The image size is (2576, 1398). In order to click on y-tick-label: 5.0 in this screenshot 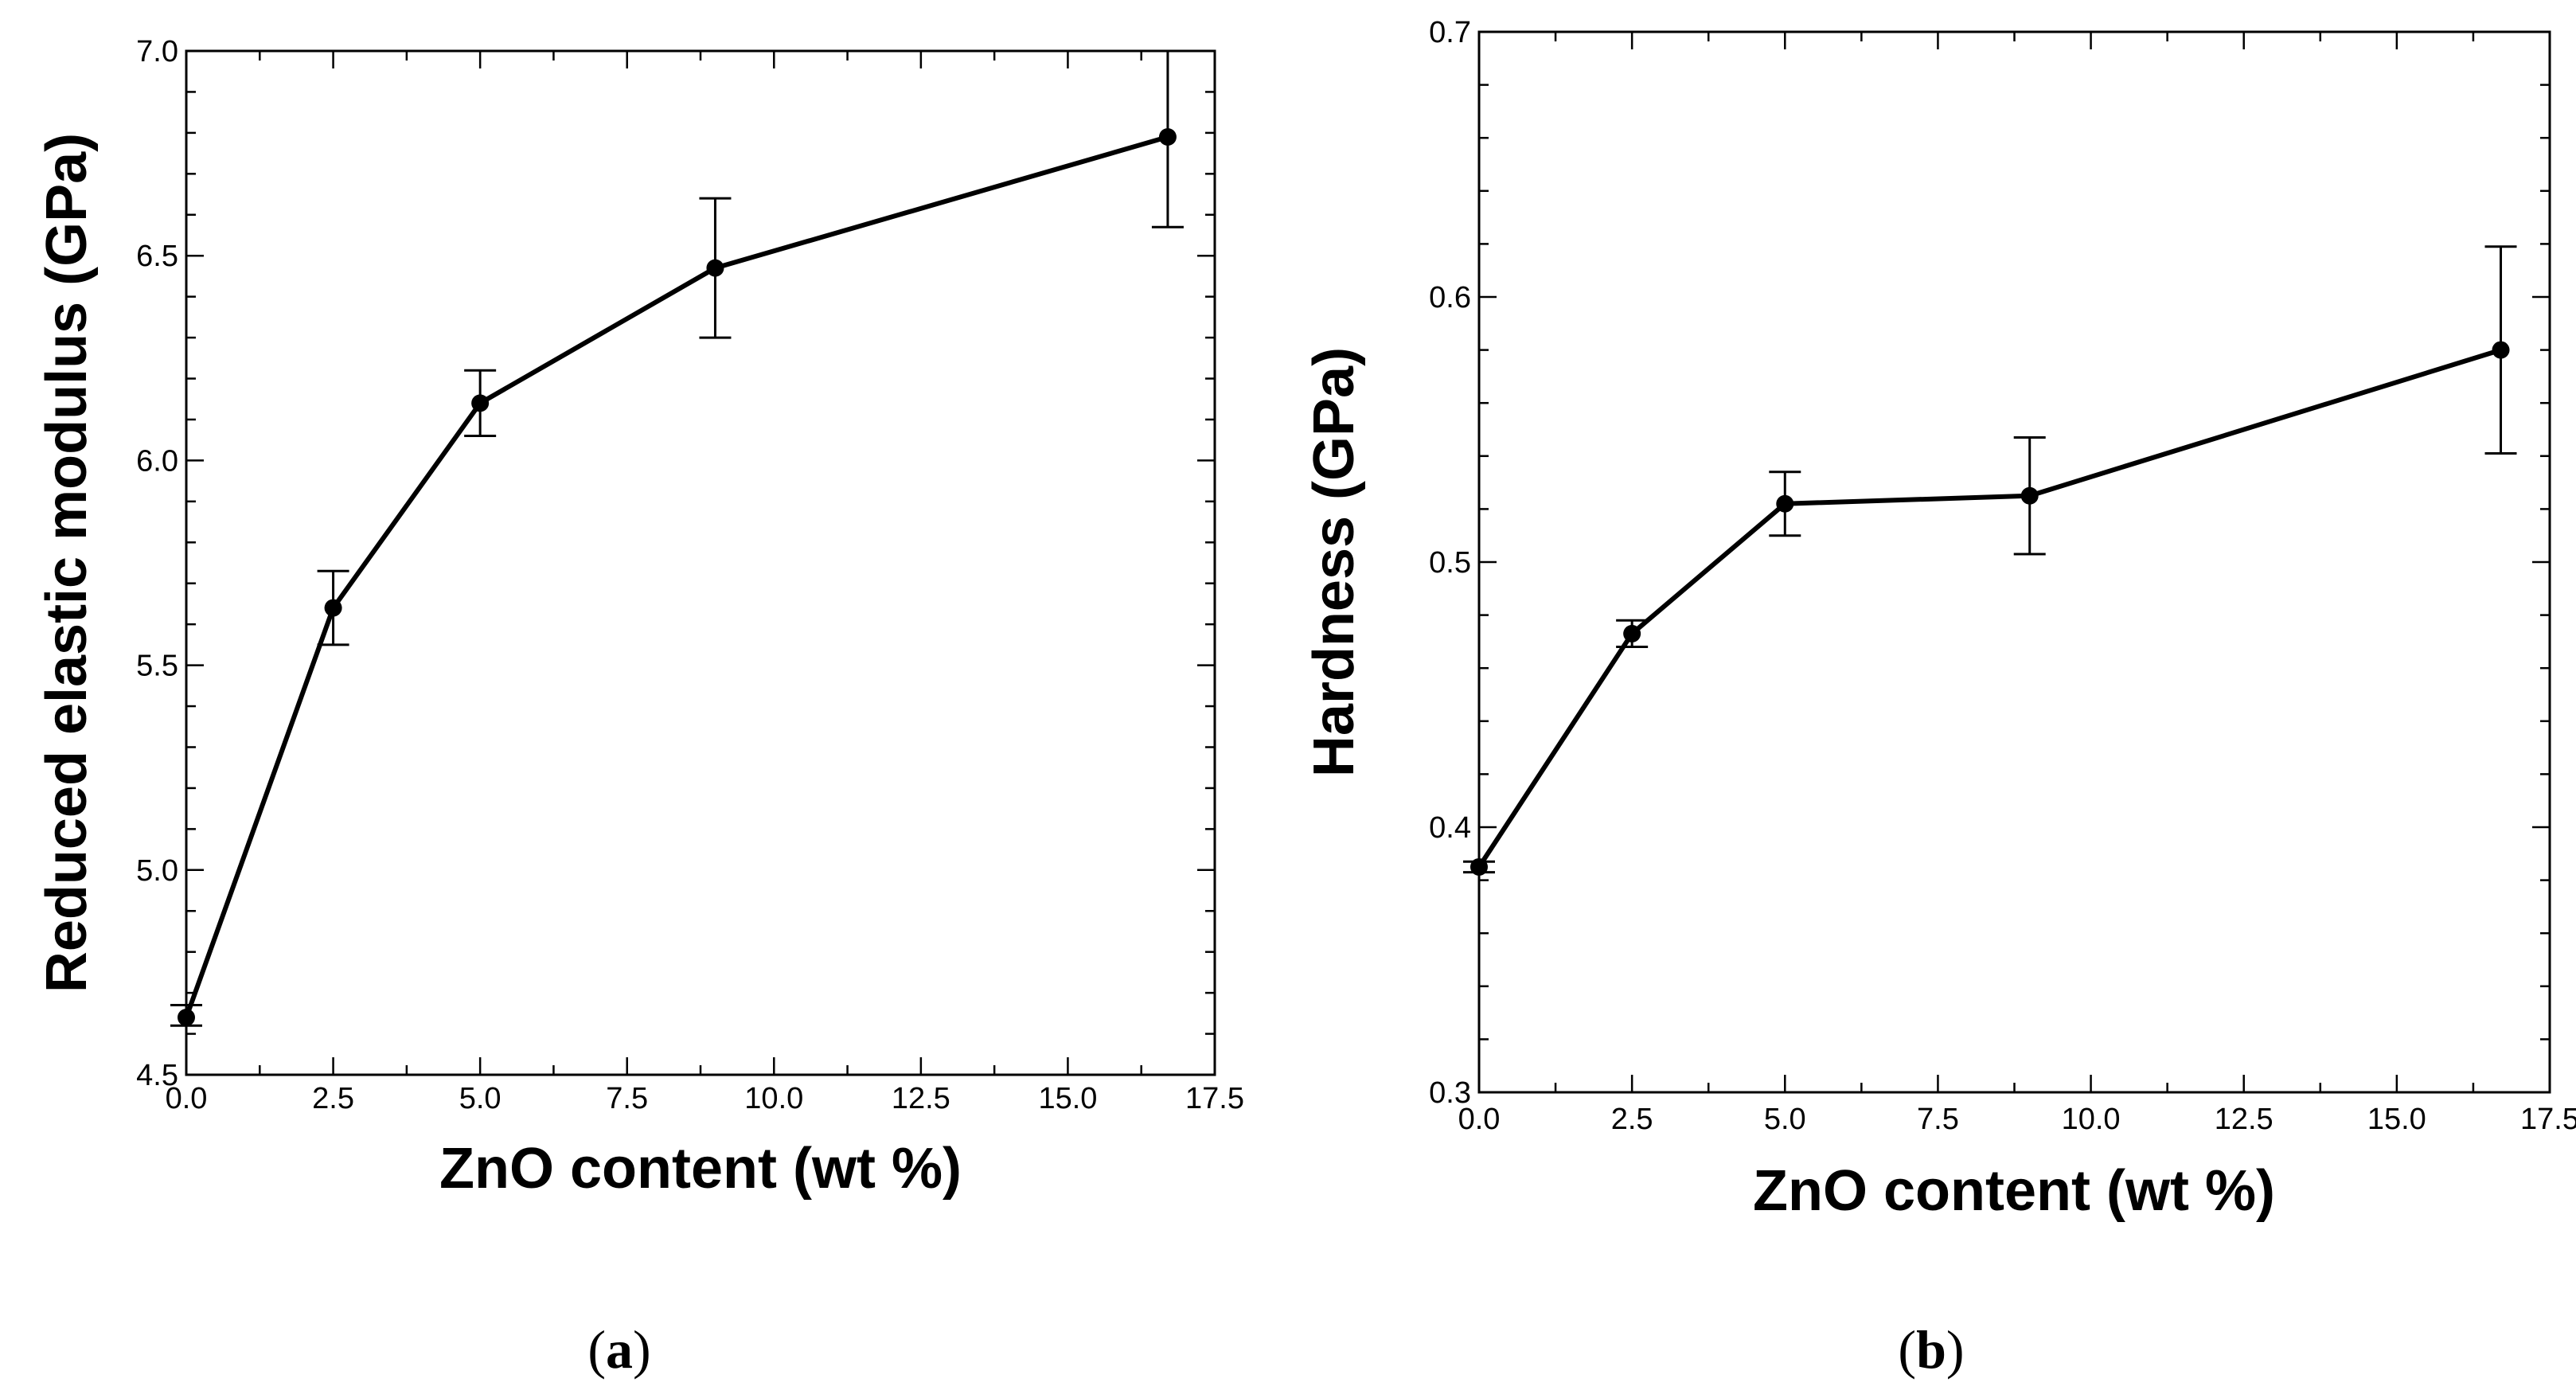, I will do `click(157, 871)`.